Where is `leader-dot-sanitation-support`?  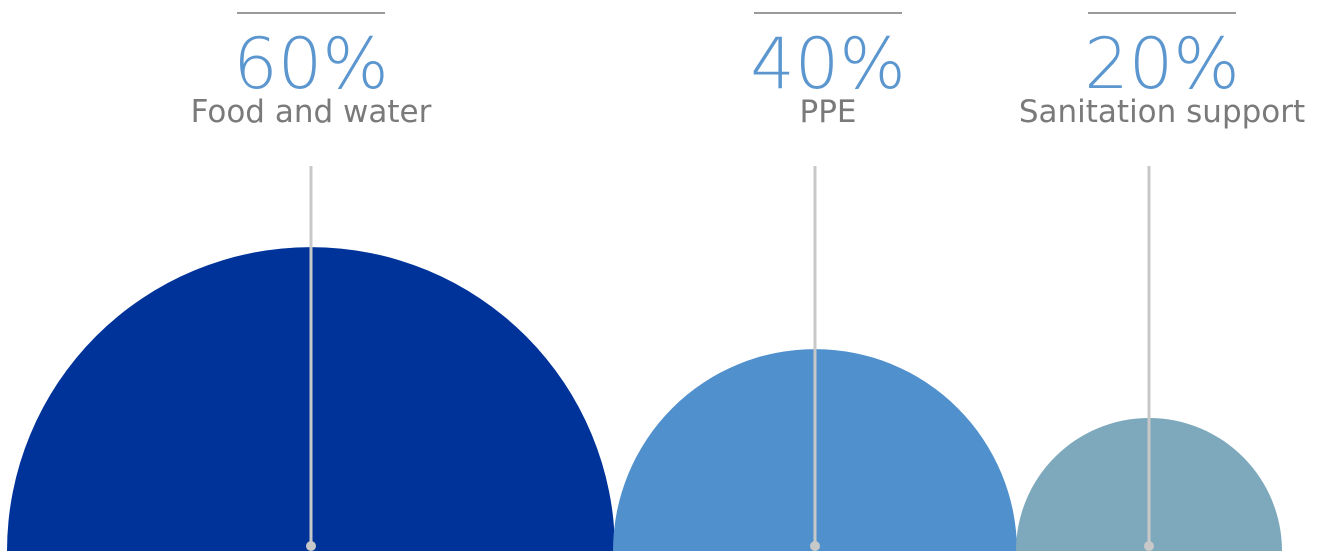
leader-dot-sanitation-support is located at coordinates (1149, 546).